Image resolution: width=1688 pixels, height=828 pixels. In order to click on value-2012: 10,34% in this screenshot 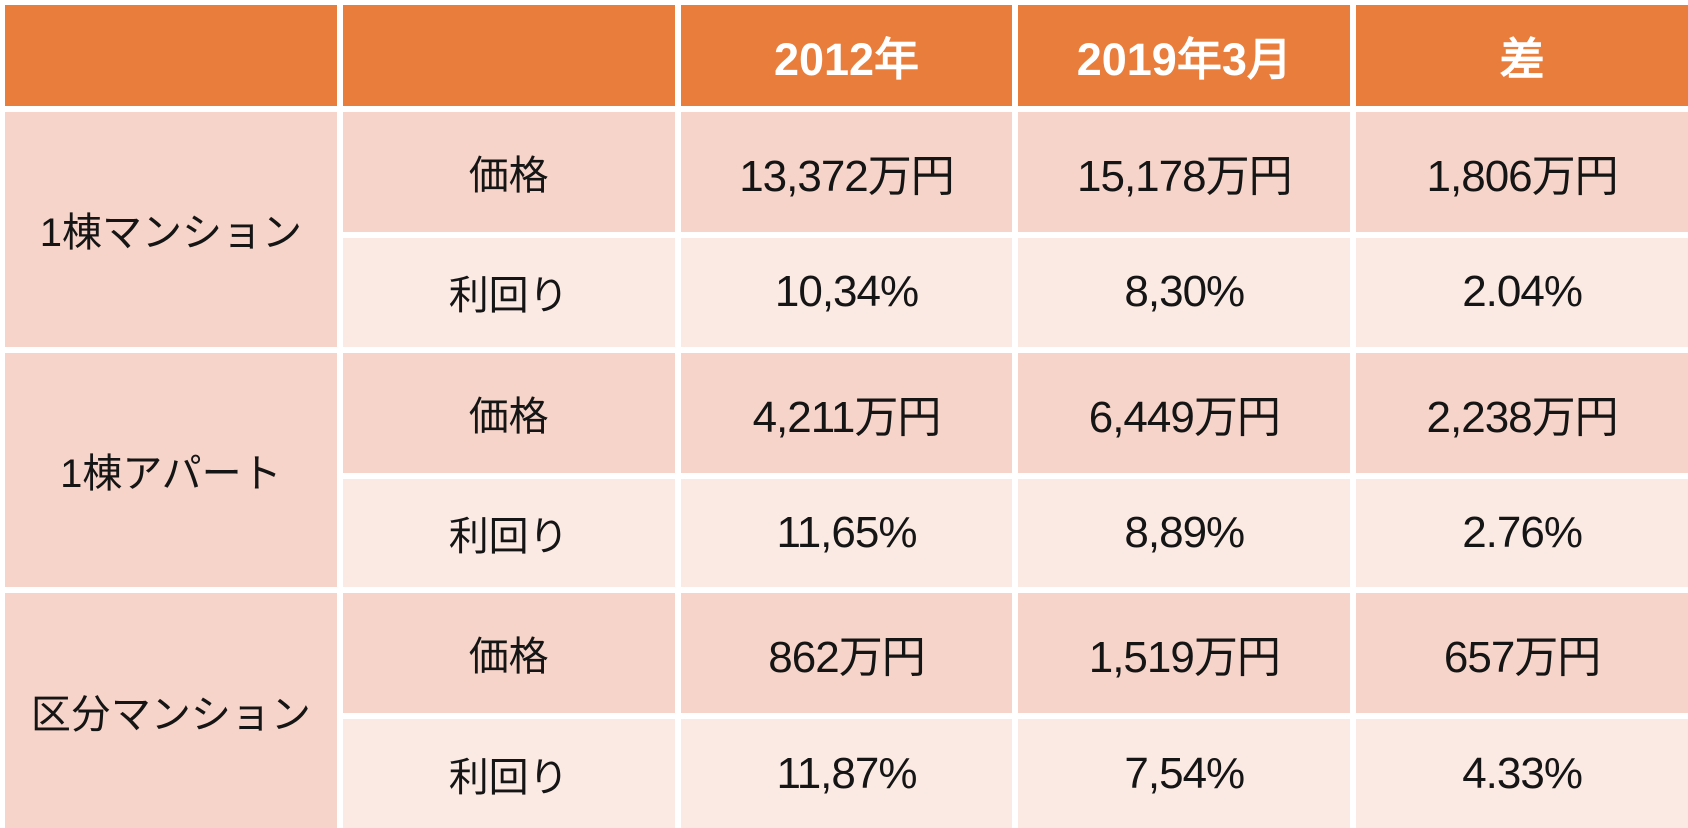, I will do `click(846, 292)`.